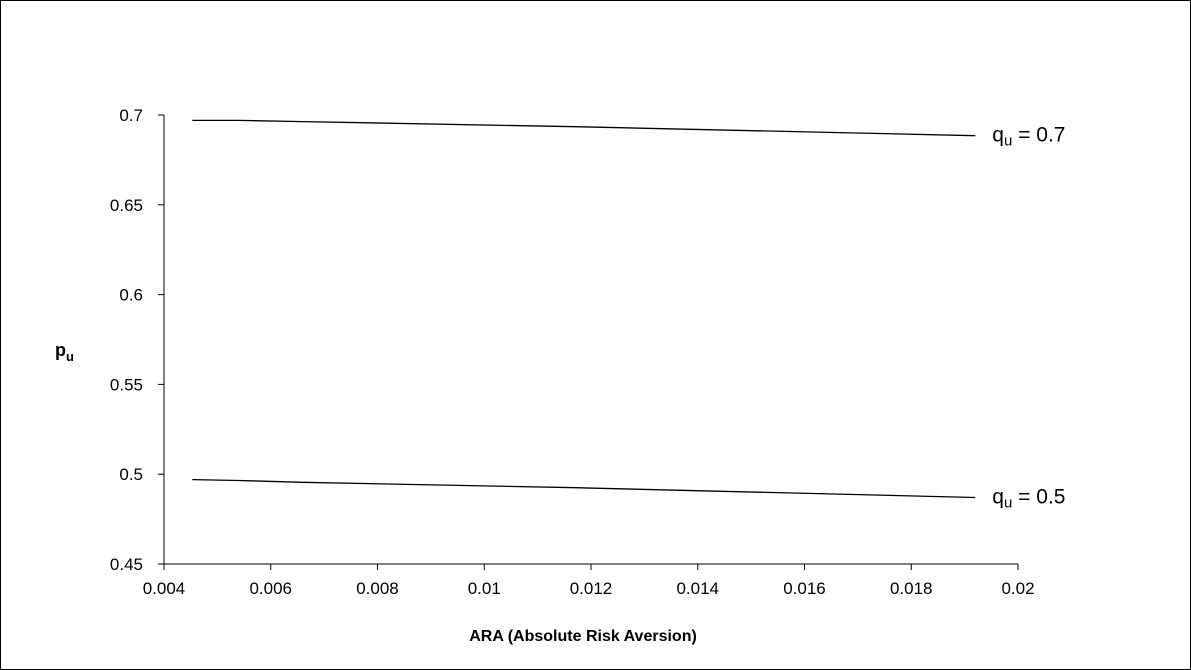 The height and width of the screenshot is (670, 1191). What do you see at coordinates (60, 350) in the screenshot?
I see `y-axis-title-main: p` at bounding box center [60, 350].